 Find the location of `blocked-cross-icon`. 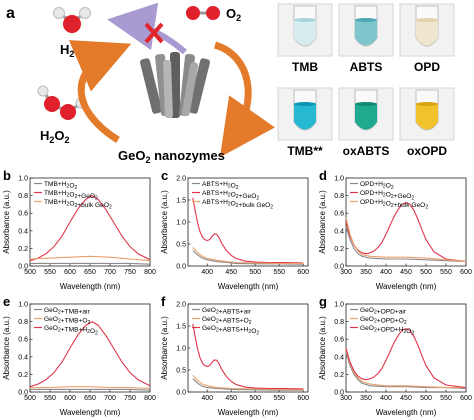

blocked-cross-icon is located at coordinates (154, 33).